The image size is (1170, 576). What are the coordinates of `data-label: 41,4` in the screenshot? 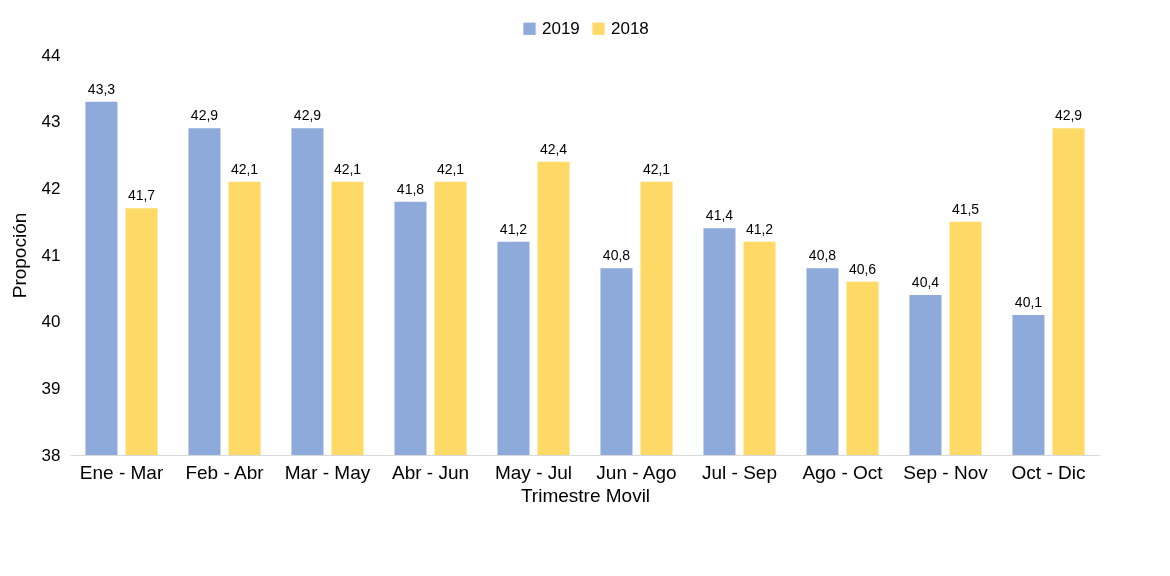 It's located at (719, 215).